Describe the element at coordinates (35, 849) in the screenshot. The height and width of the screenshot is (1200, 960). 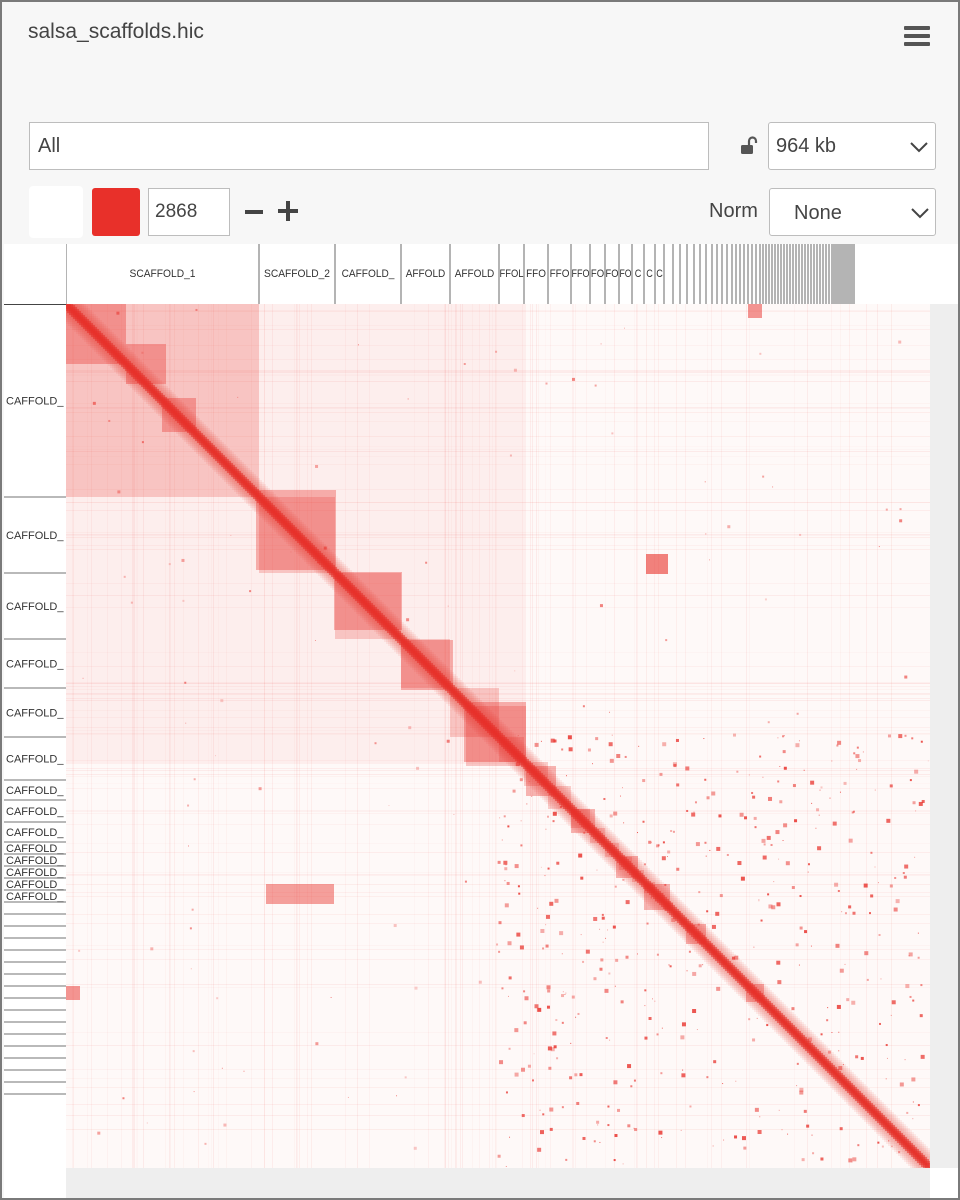
I see `y-scaffold-label: CAFFOLD_` at that location.